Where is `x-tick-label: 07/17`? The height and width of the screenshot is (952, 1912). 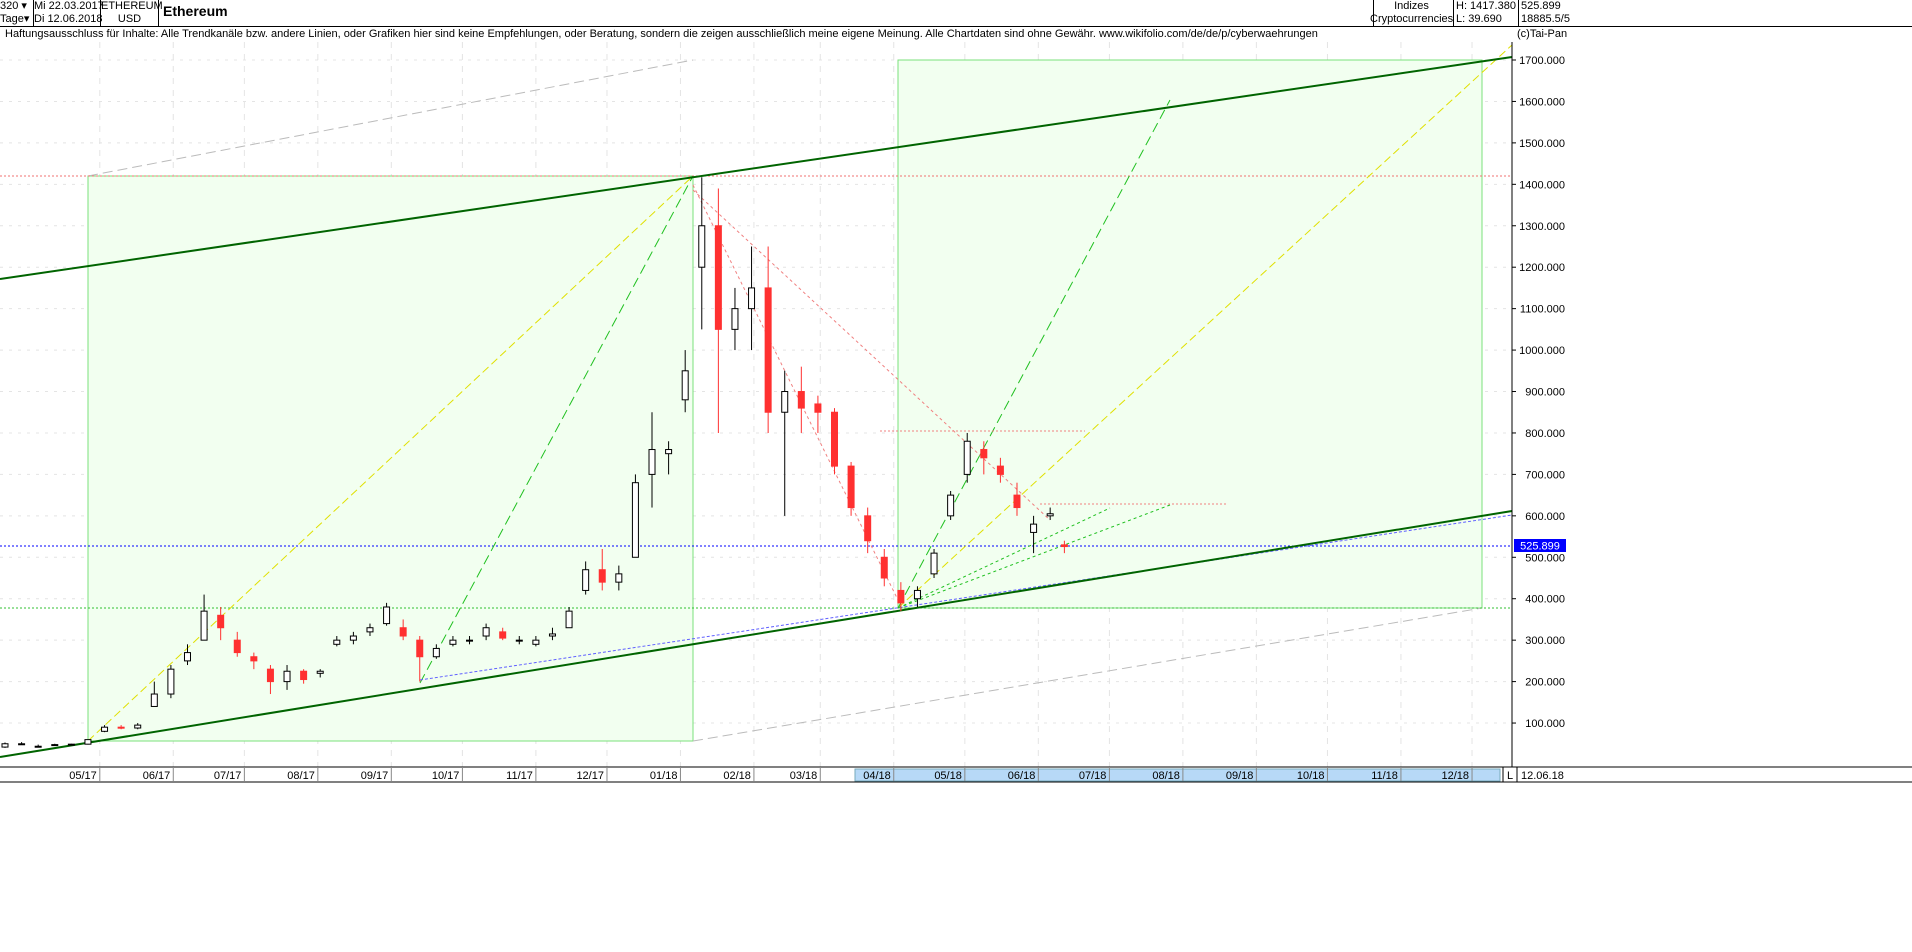 x-tick-label: 07/17 is located at coordinates (228, 776).